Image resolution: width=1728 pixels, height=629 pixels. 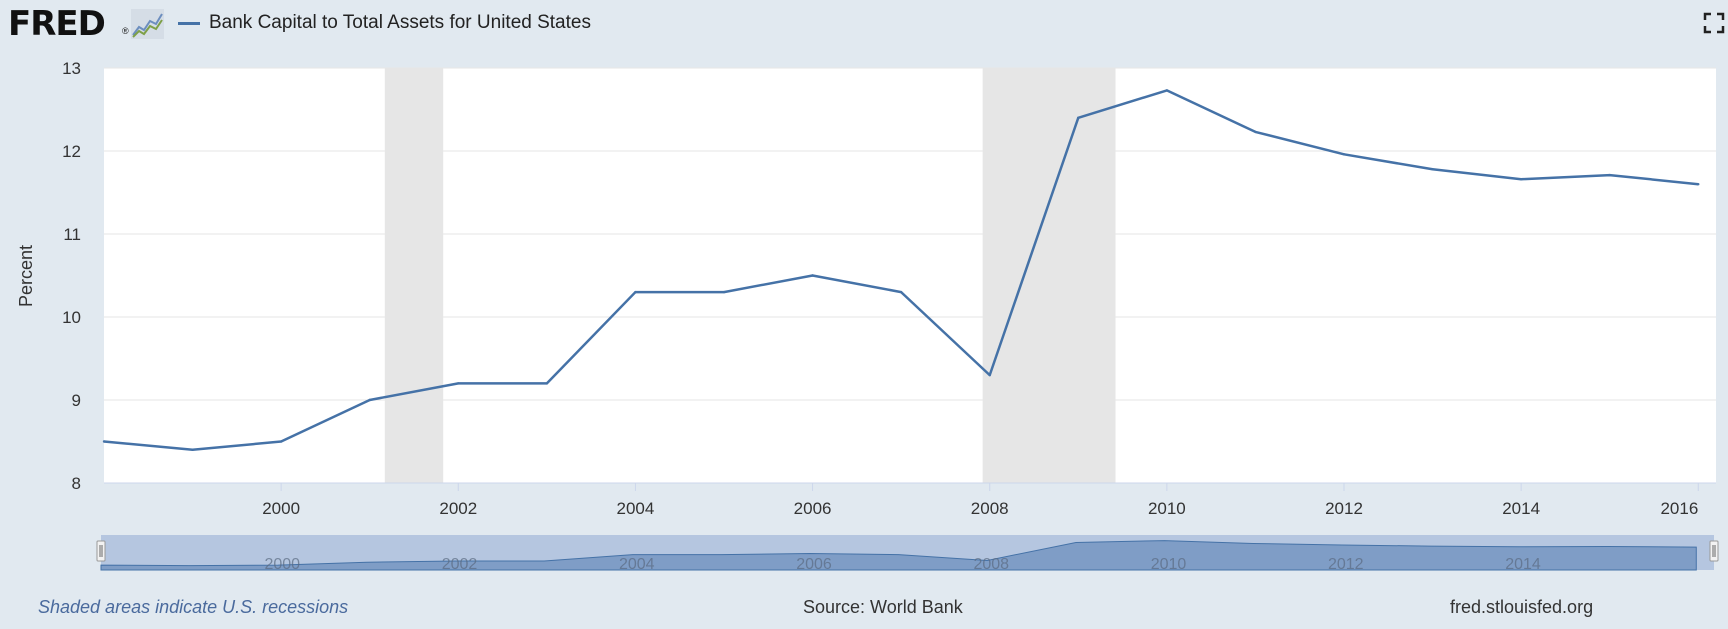 I want to click on source-url-link: fred.stlouisfed.org, so click(x=1522, y=607).